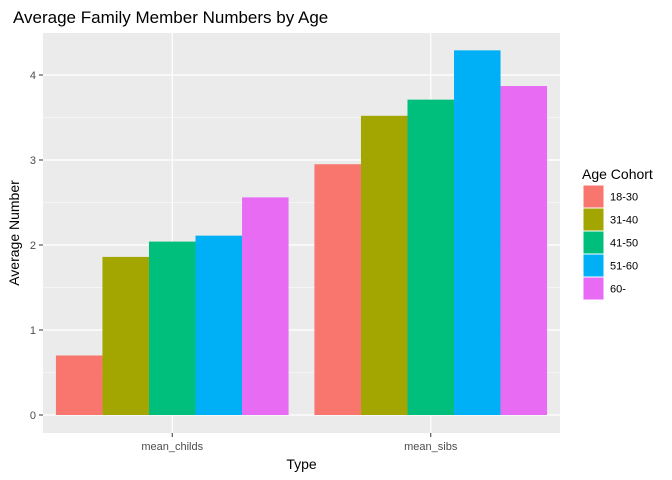  I want to click on y-tick-label: 3, so click(33, 161).